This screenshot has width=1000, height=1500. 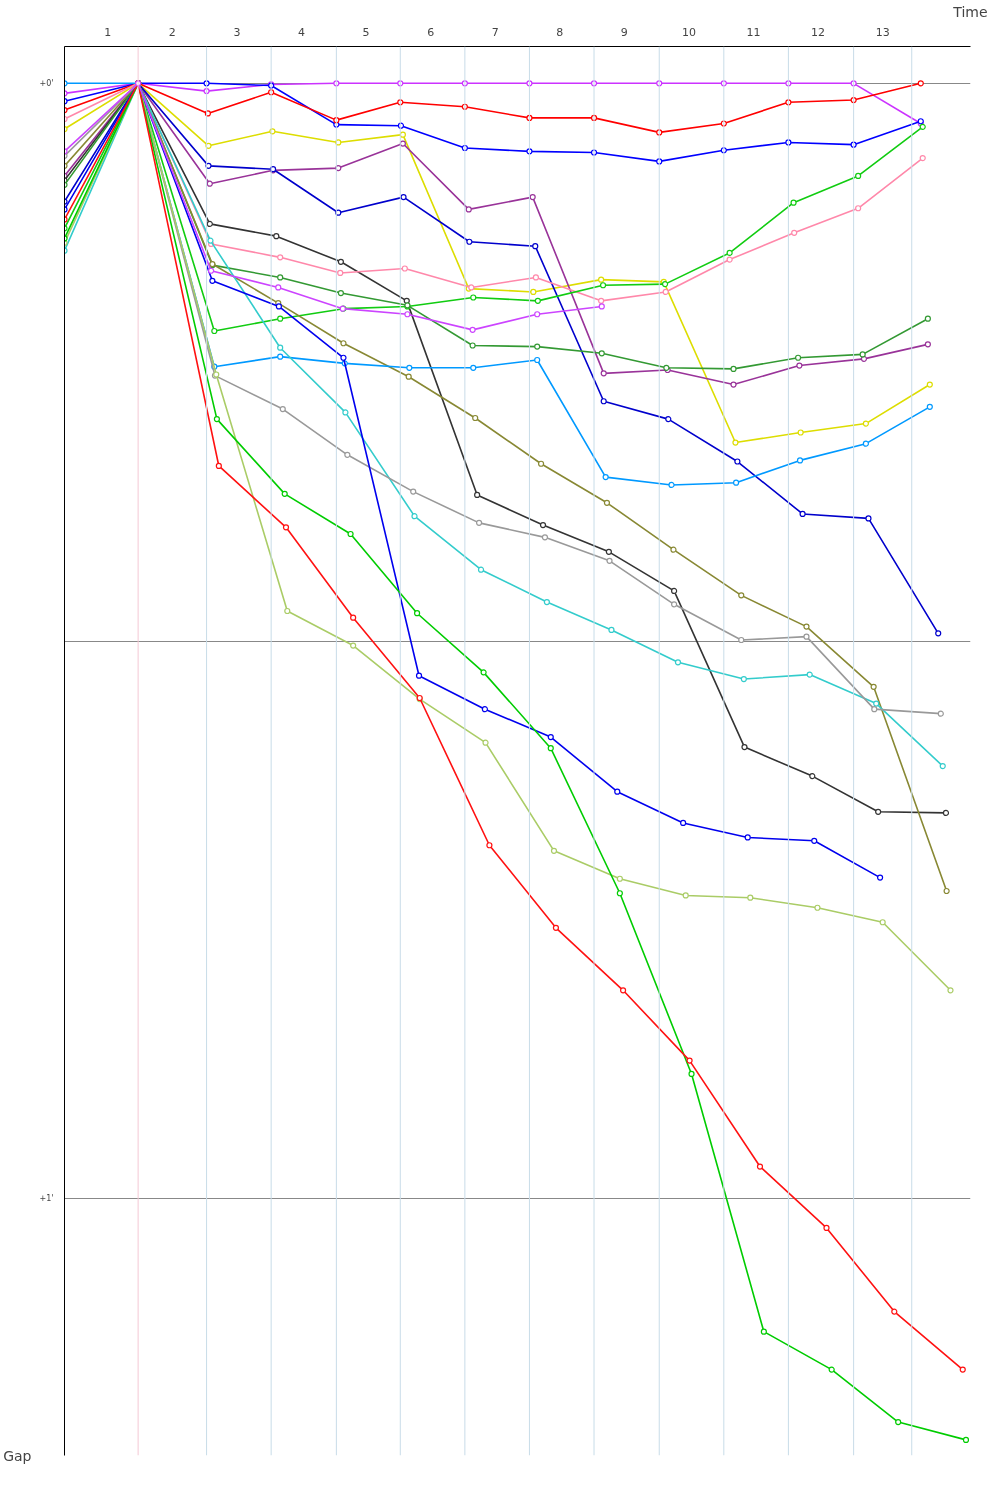 I want to click on x-tick-label: 7, so click(x=495, y=32).